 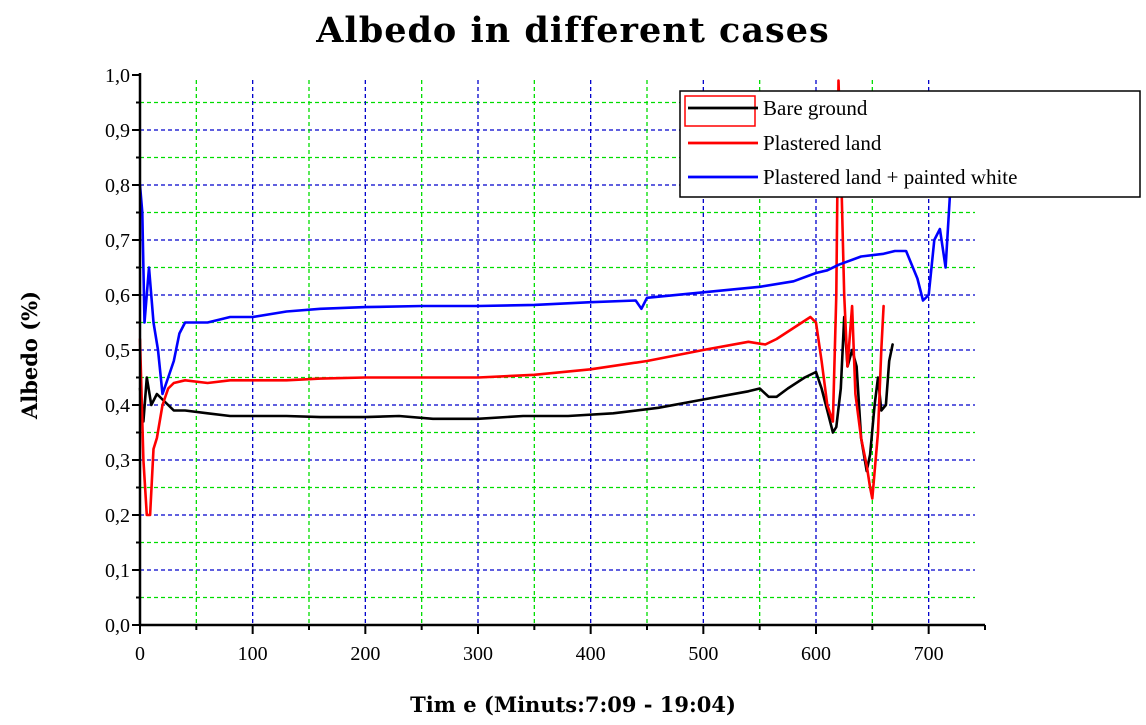 I want to click on y-tick-label: 0,8, so click(x=117, y=186).